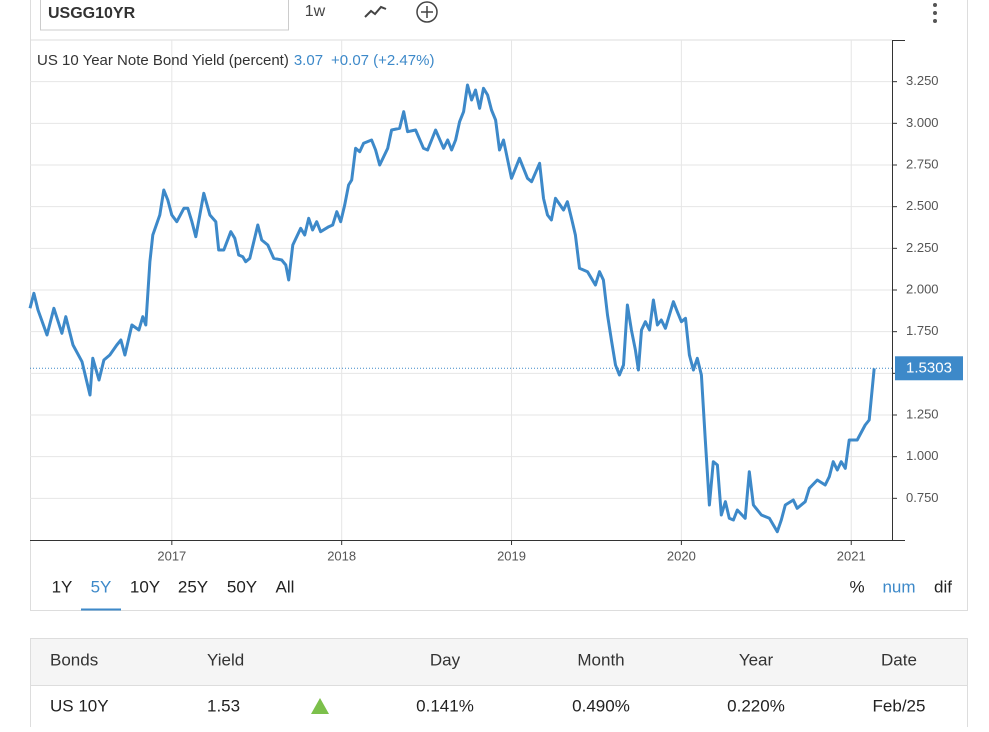 This screenshot has height=732, width=989. What do you see at coordinates (922, 80) in the screenshot?
I see `y-tick-label: 3.250` at bounding box center [922, 80].